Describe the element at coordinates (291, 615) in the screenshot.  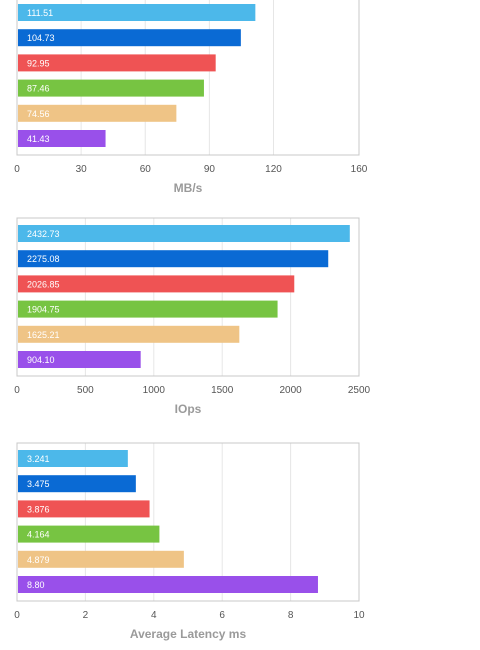
I see `latency-tick-label: 8` at that location.